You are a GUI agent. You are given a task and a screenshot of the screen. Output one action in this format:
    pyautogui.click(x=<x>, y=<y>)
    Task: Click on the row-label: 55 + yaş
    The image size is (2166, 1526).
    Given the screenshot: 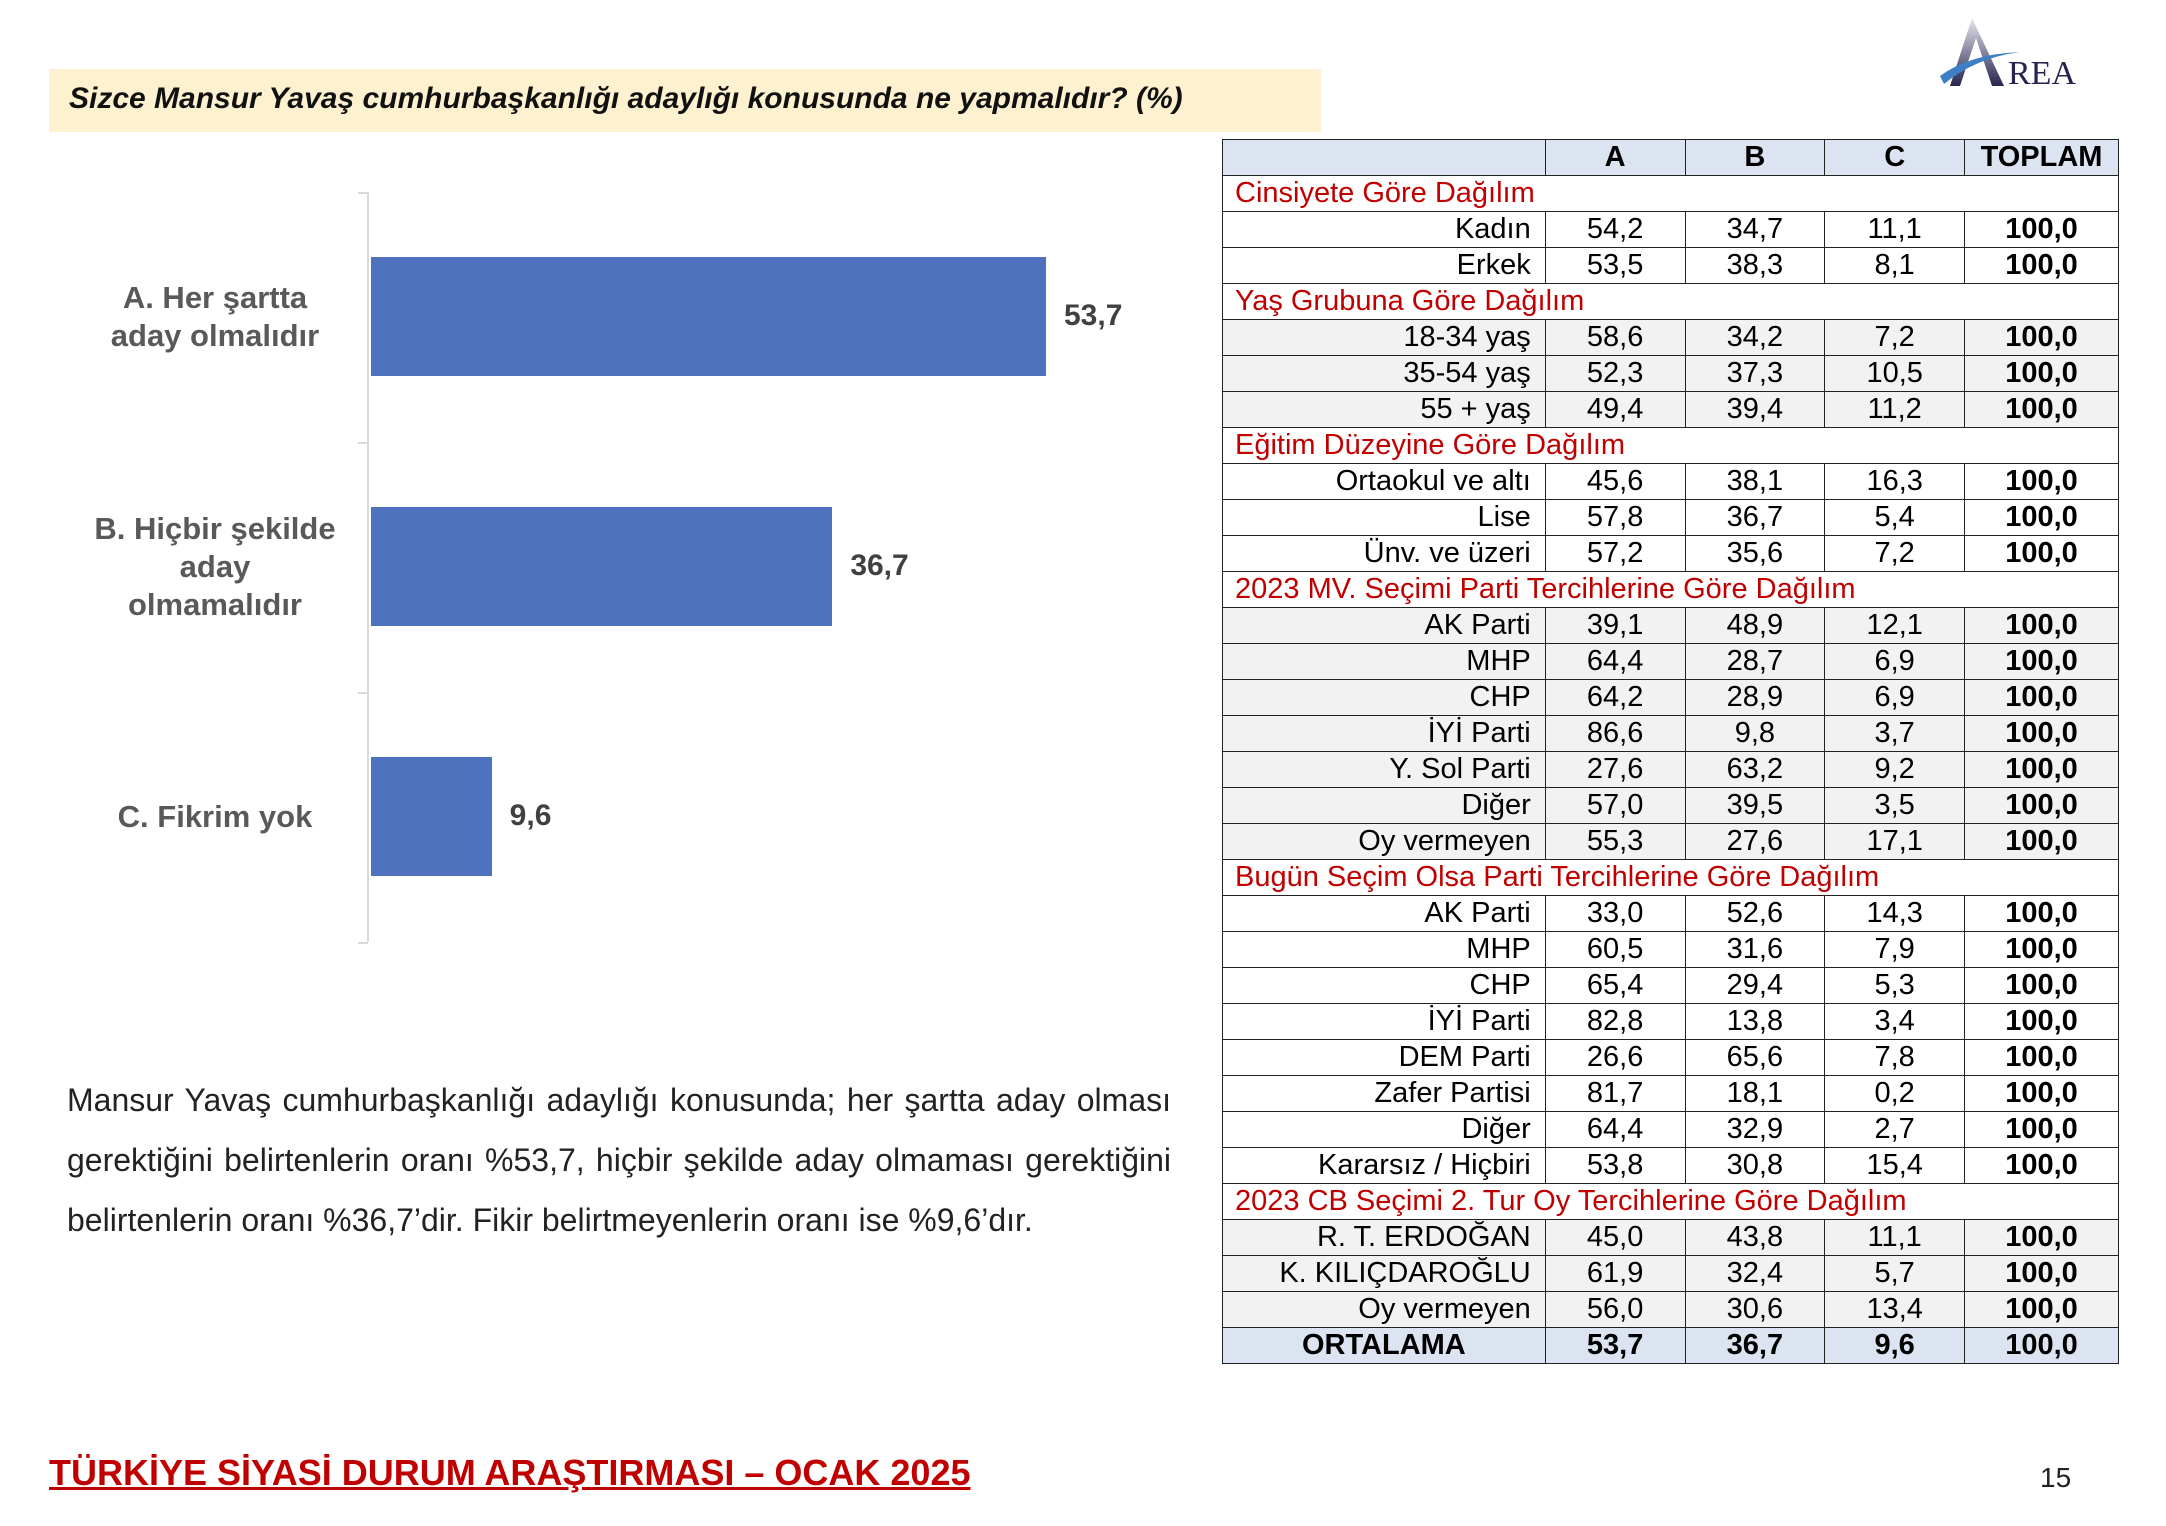 What is the action you would take?
    pyautogui.click(x=1384, y=409)
    